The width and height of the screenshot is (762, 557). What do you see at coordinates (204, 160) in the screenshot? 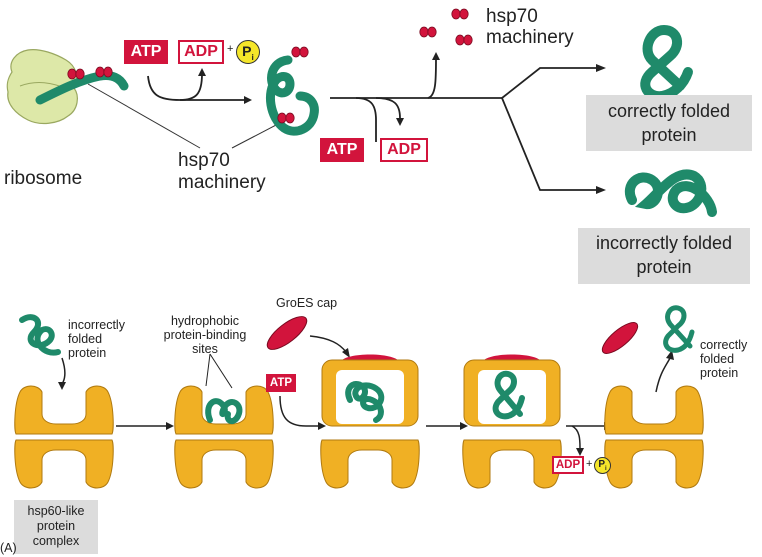
I see `hsp70-label-line1: hsp70` at bounding box center [204, 160].